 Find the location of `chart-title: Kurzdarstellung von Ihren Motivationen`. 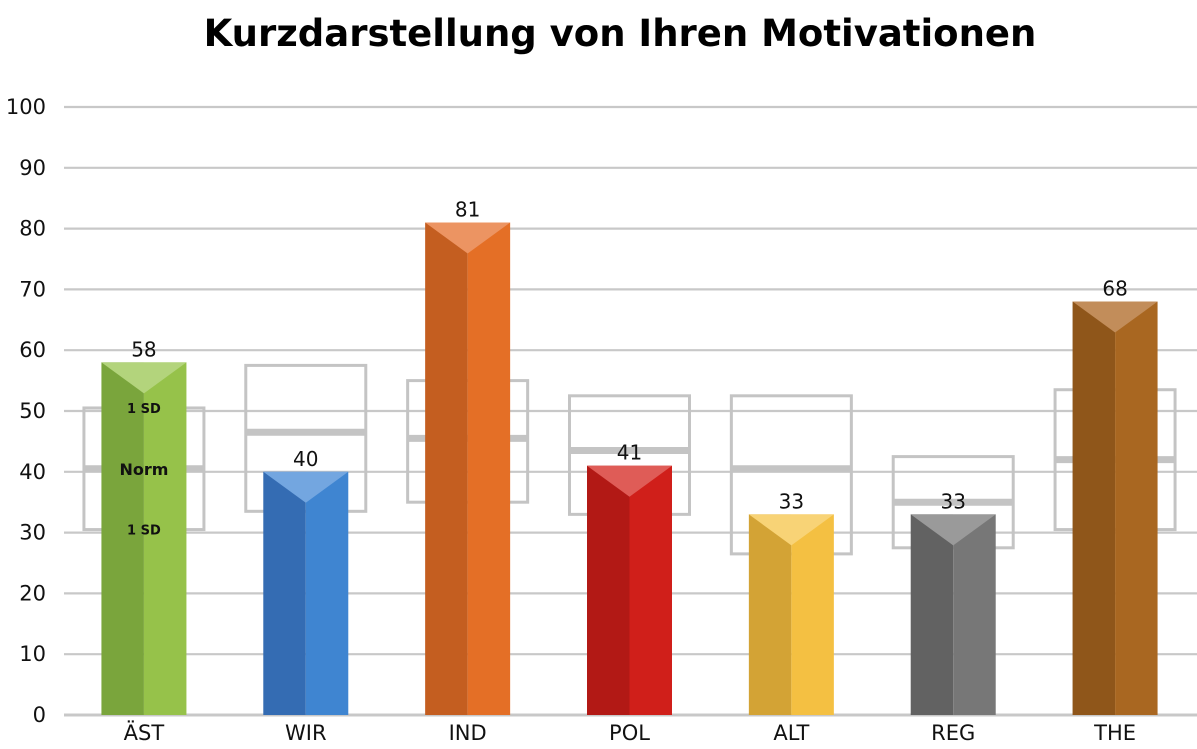

chart-title: Kurzdarstellung von Ihren Motivationen is located at coordinates (620, 33).